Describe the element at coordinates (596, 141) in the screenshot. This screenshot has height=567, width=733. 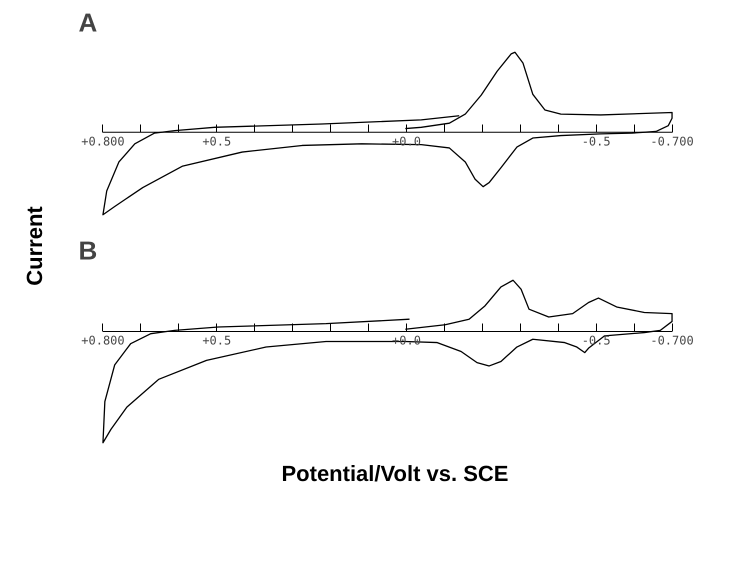
I see `x-tick-label: -0.5` at that location.